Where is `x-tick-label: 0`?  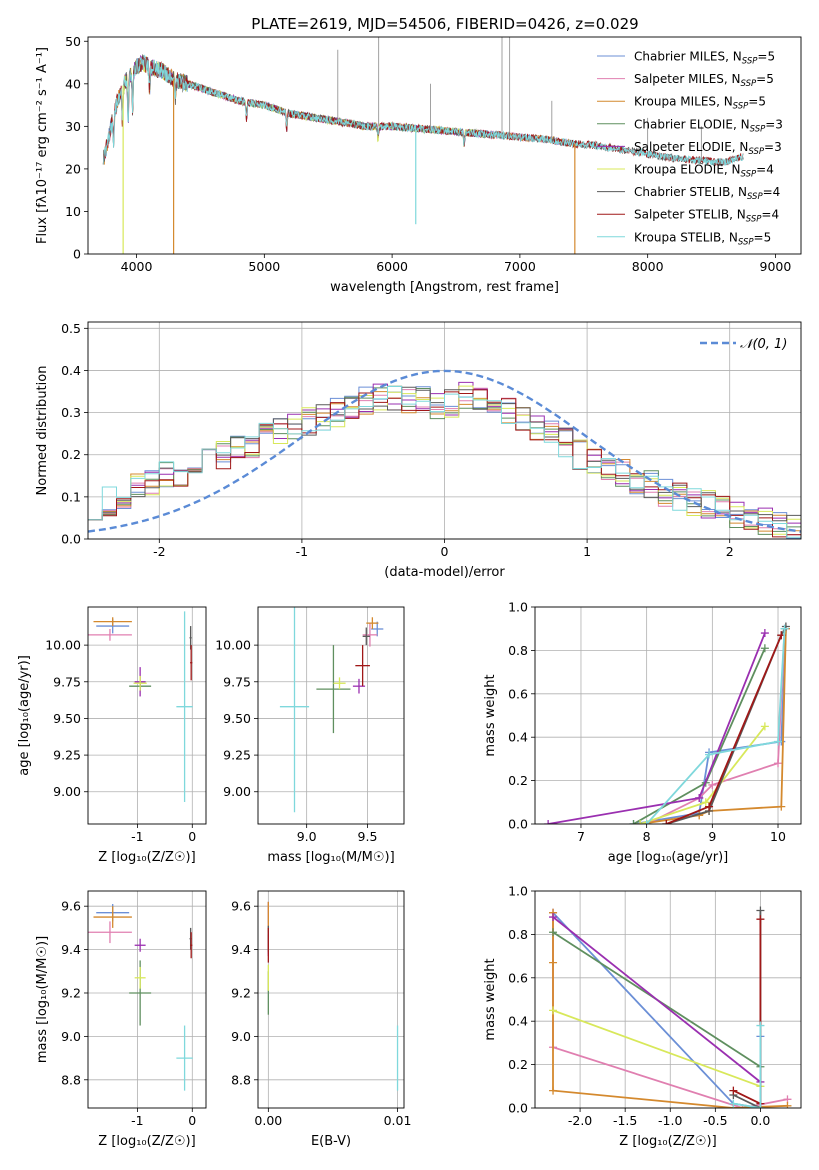
x-tick-label: 0 is located at coordinates (445, 551).